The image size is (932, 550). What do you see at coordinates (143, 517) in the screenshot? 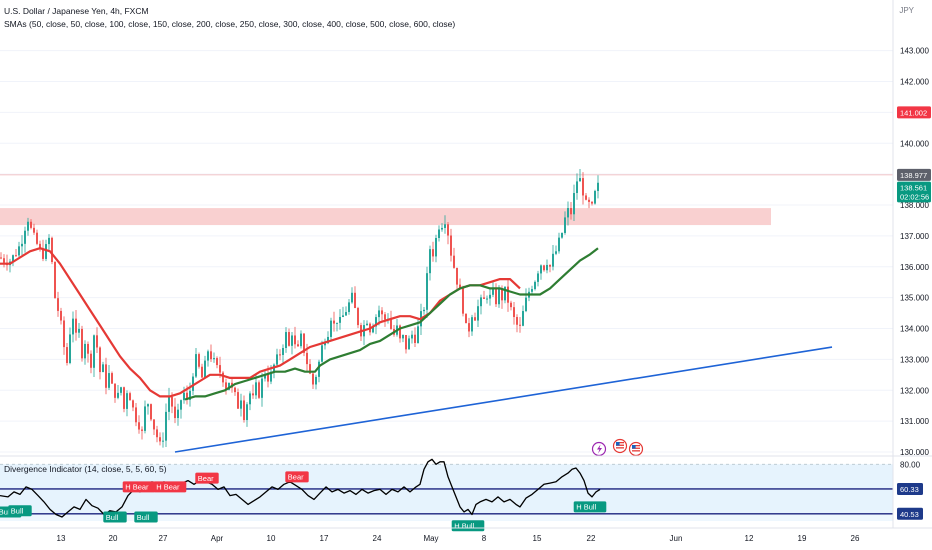
I see `signal-label-text: Bull` at bounding box center [143, 517].